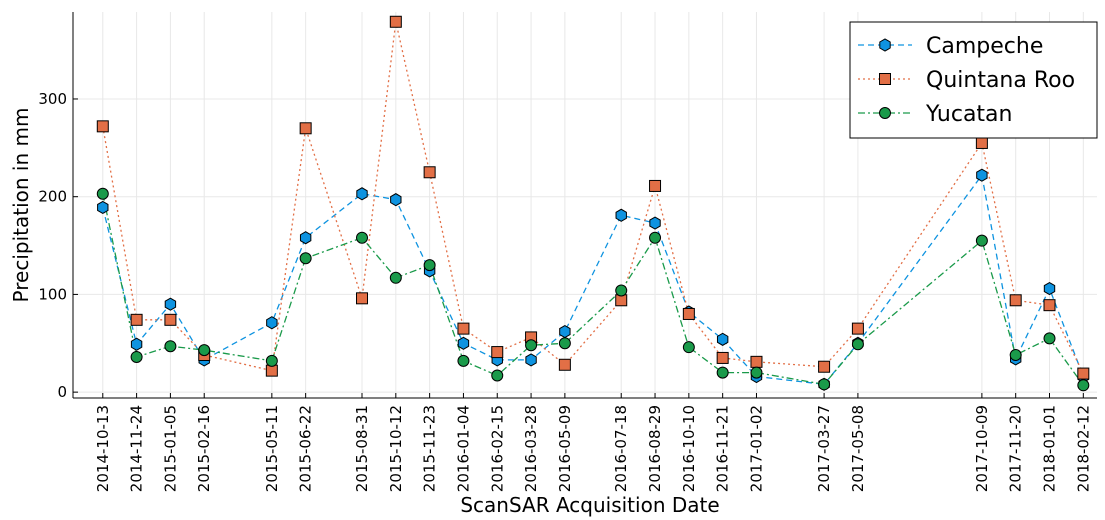 This screenshot has height=520, width=1105. Describe the element at coordinates (1083, 448) in the screenshot. I see `x-tick-label: 2018-02-12` at that location.